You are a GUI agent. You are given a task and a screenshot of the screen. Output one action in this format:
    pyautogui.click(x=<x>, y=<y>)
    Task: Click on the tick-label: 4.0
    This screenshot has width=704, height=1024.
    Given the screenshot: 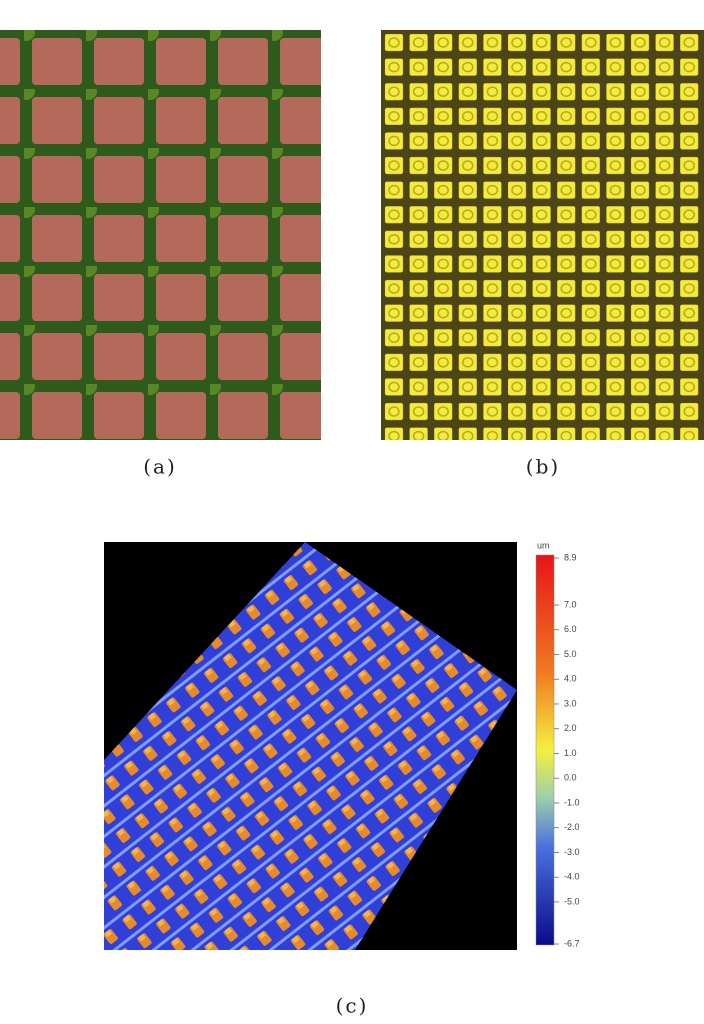 What is the action you would take?
    pyautogui.click(x=570, y=679)
    